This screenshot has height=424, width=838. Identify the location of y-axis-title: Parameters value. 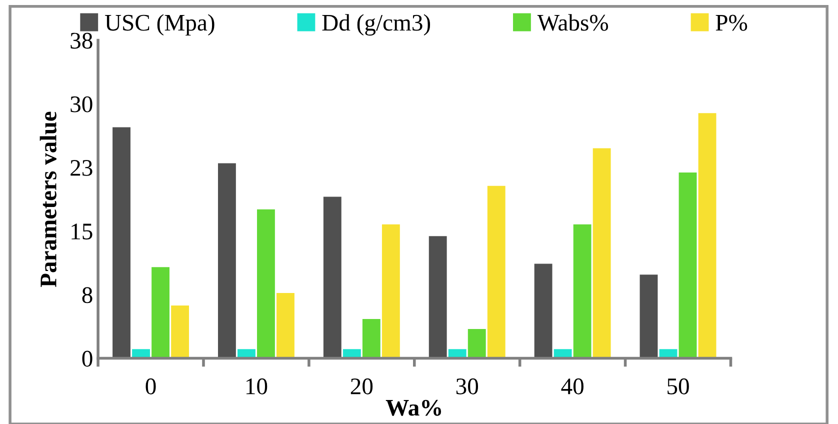
(48, 200).